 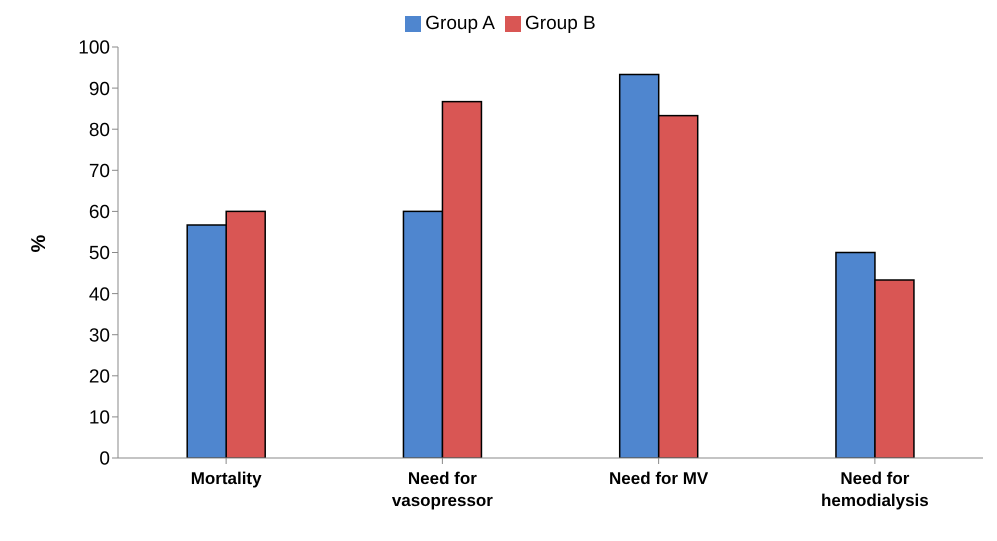 I want to click on y-tick-label: 100, so click(x=94, y=48).